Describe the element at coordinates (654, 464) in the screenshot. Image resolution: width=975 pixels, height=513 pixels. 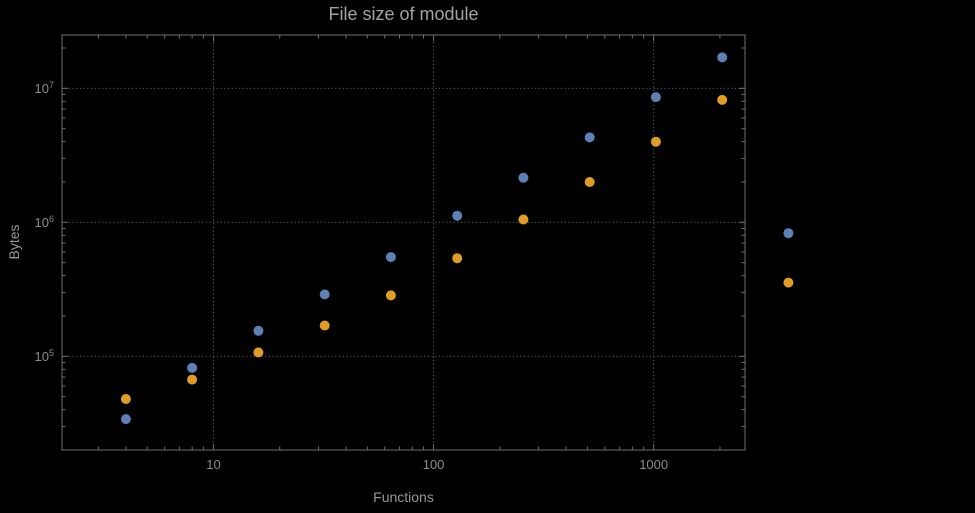
I see `x-tick-label: 1000` at that location.